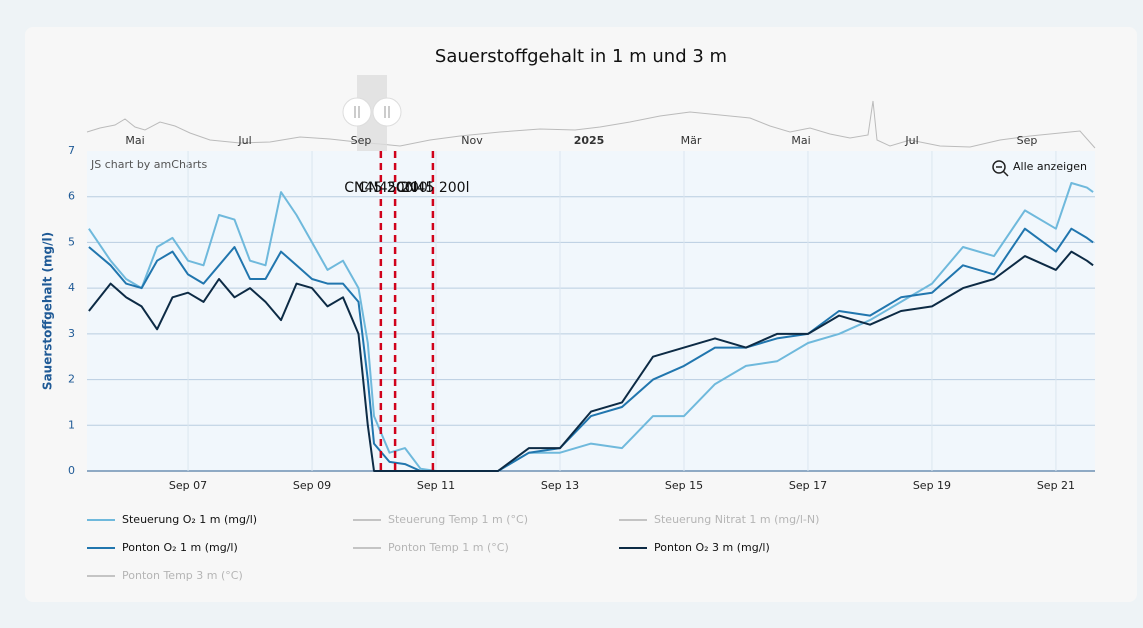  Describe the element at coordinates (589, 140) in the screenshot. I see `navigator-label: 2025` at that location.